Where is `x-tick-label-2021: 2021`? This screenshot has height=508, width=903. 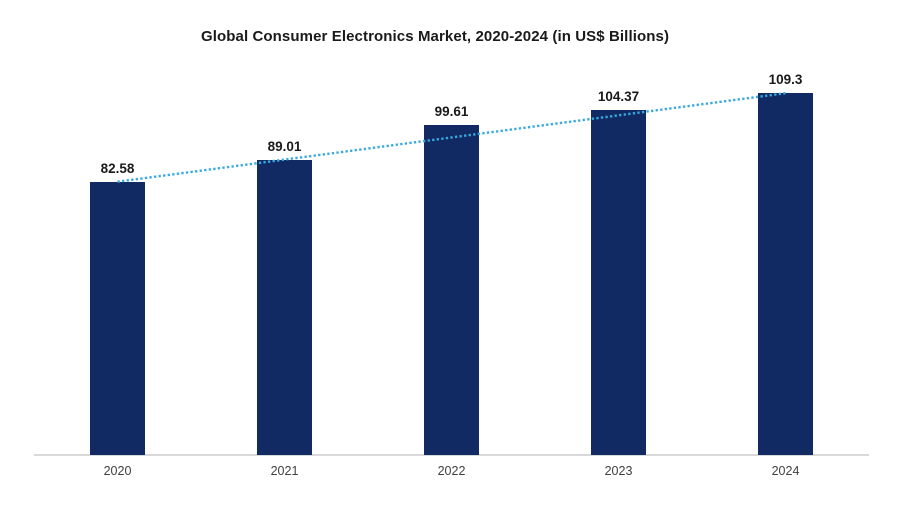 x-tick-label-2021: 2021 is located at coordinates (284, 471).